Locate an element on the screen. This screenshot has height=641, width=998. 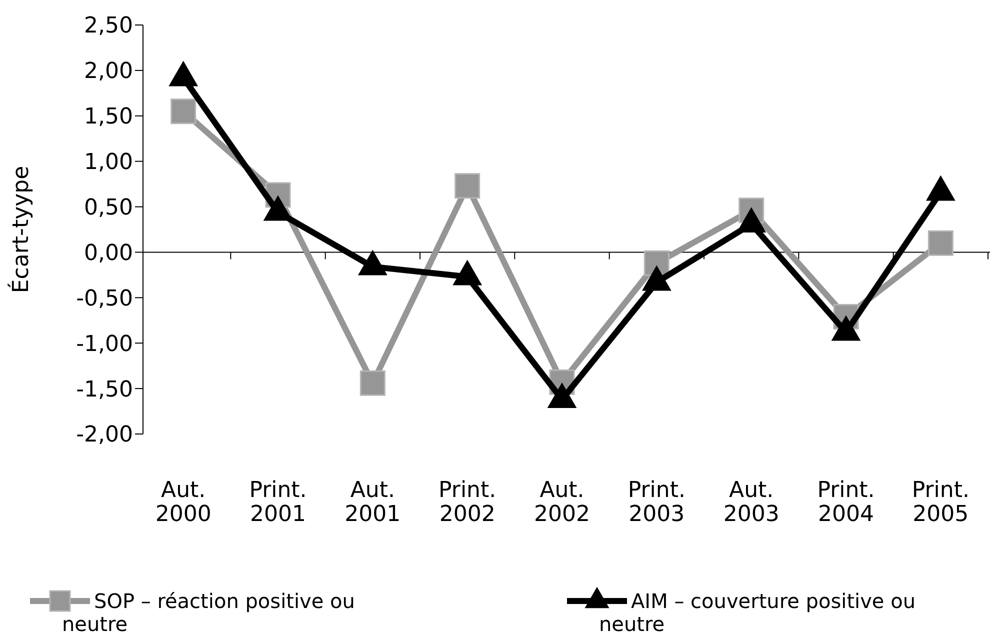
x-tick-label: Print. 2003 is located at coordinates (657, 502).